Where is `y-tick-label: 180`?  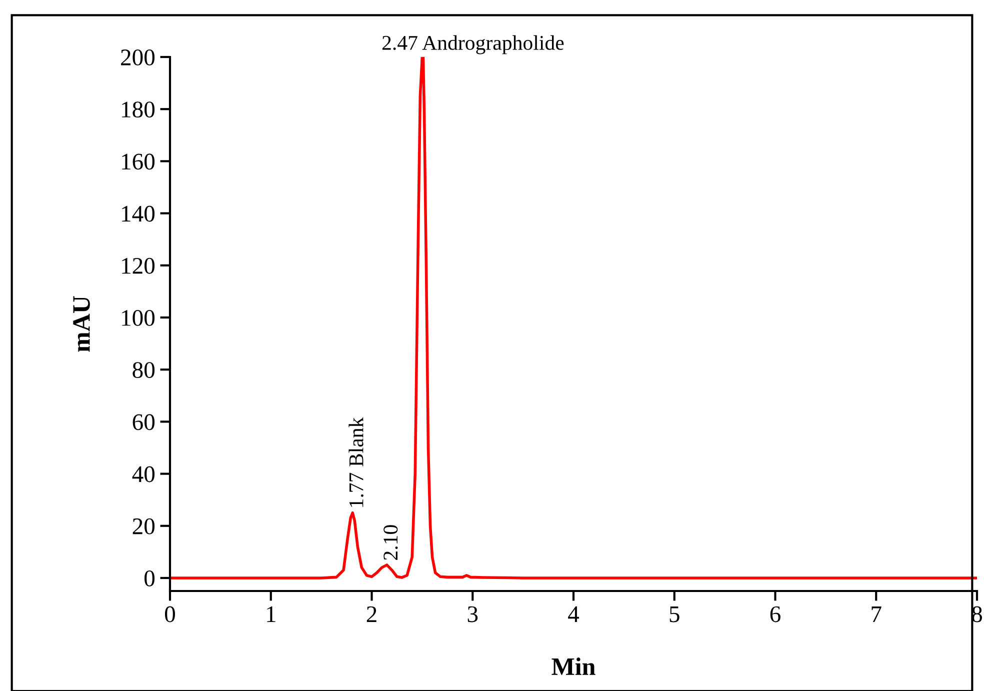
y-tick-label: 180 is located at coordinates (138, 110).